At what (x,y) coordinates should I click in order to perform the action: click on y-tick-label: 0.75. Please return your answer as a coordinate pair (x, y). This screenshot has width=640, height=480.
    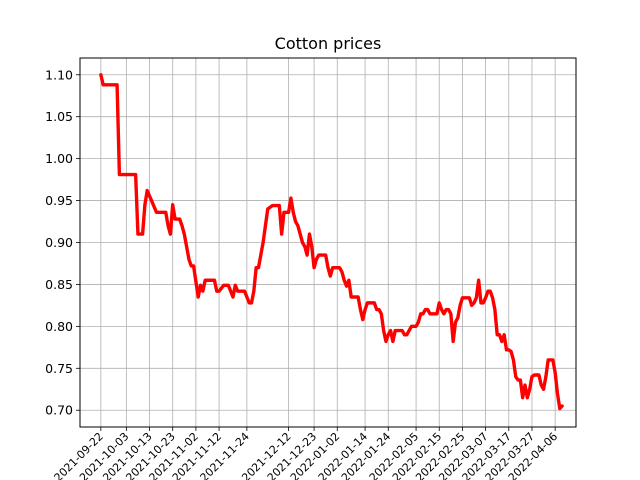
    Looking at the image, I should click on (59, 368).